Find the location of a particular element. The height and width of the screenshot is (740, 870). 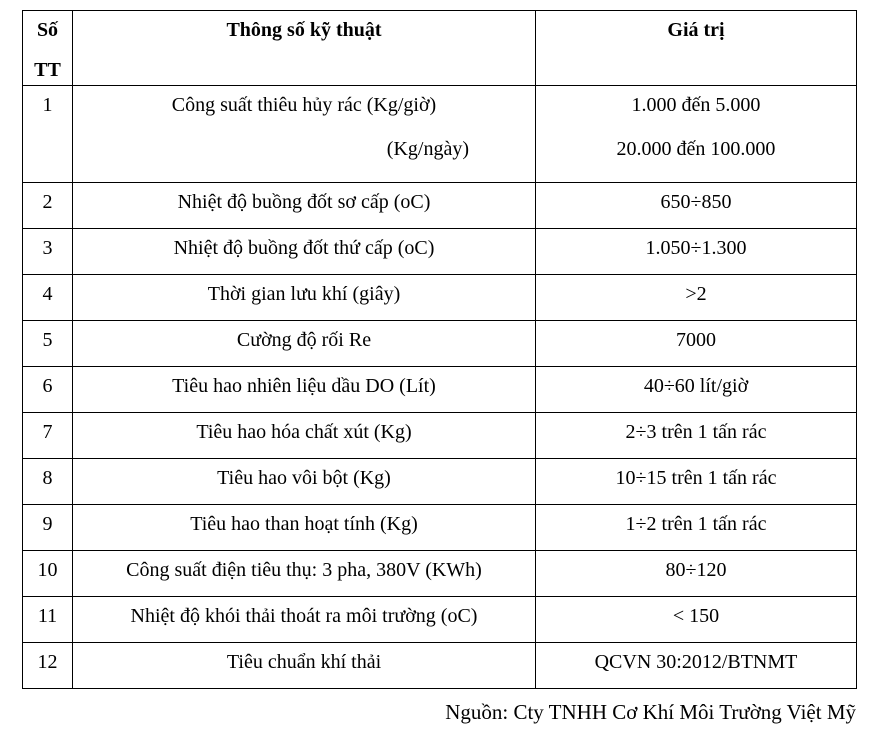

param-cell: Tiêu chuẩn khí thải is located at coordinates (304, 665).